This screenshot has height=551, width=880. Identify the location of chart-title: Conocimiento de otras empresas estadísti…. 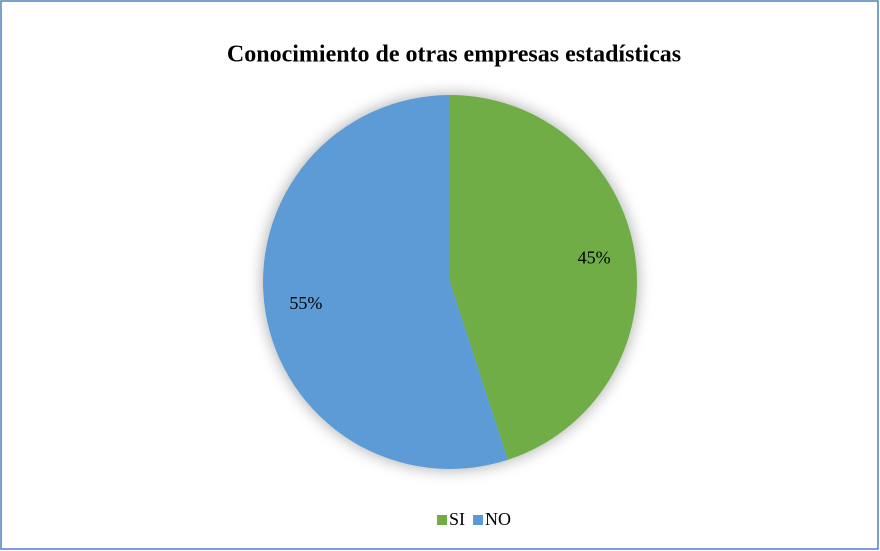
(454, 55).